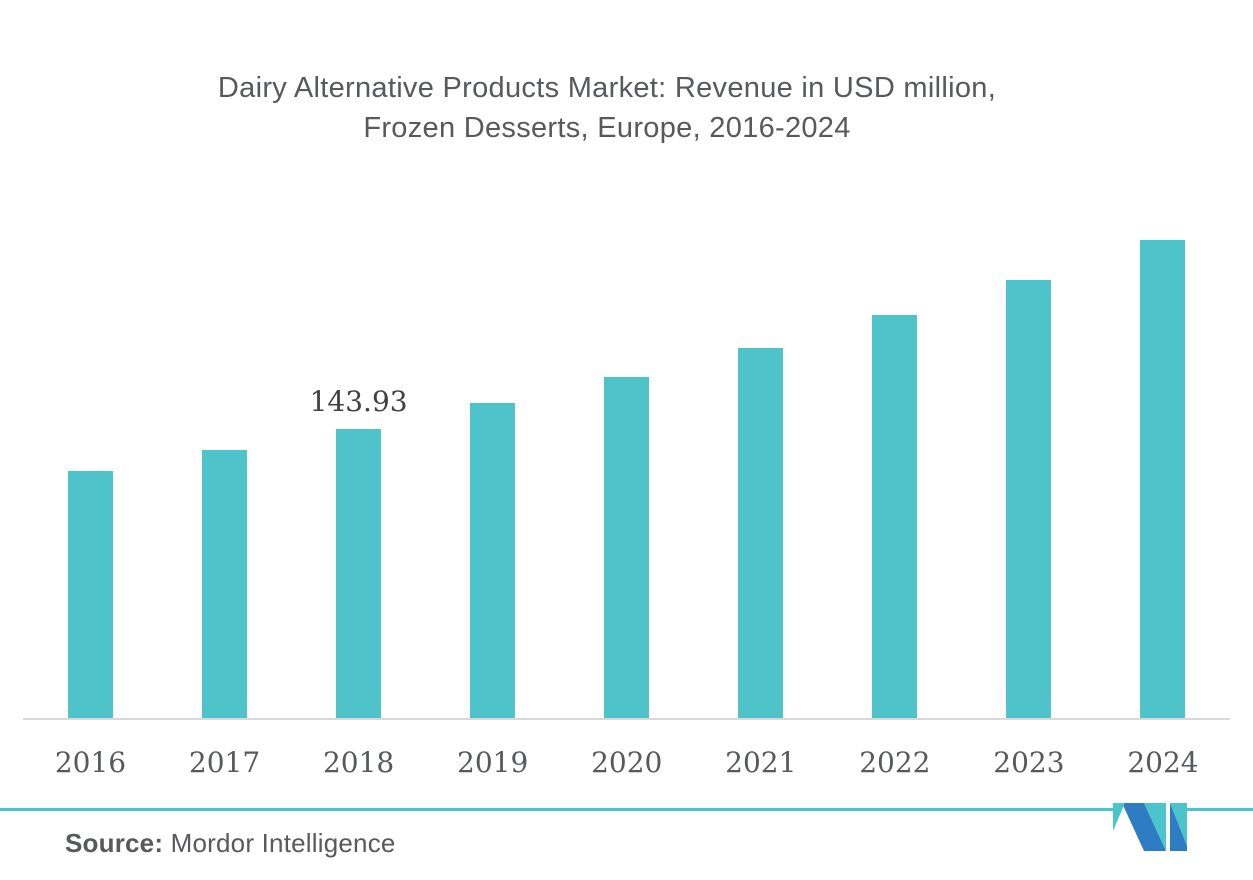  Describe the element at coordinates (626, 809) in the screenshot. I see `footer-divider-line` at that location.